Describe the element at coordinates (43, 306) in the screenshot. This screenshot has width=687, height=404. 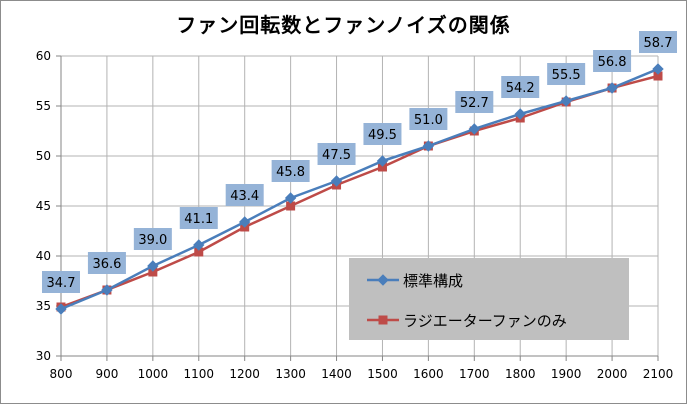
I see `y-tick-label: 35` at that location.